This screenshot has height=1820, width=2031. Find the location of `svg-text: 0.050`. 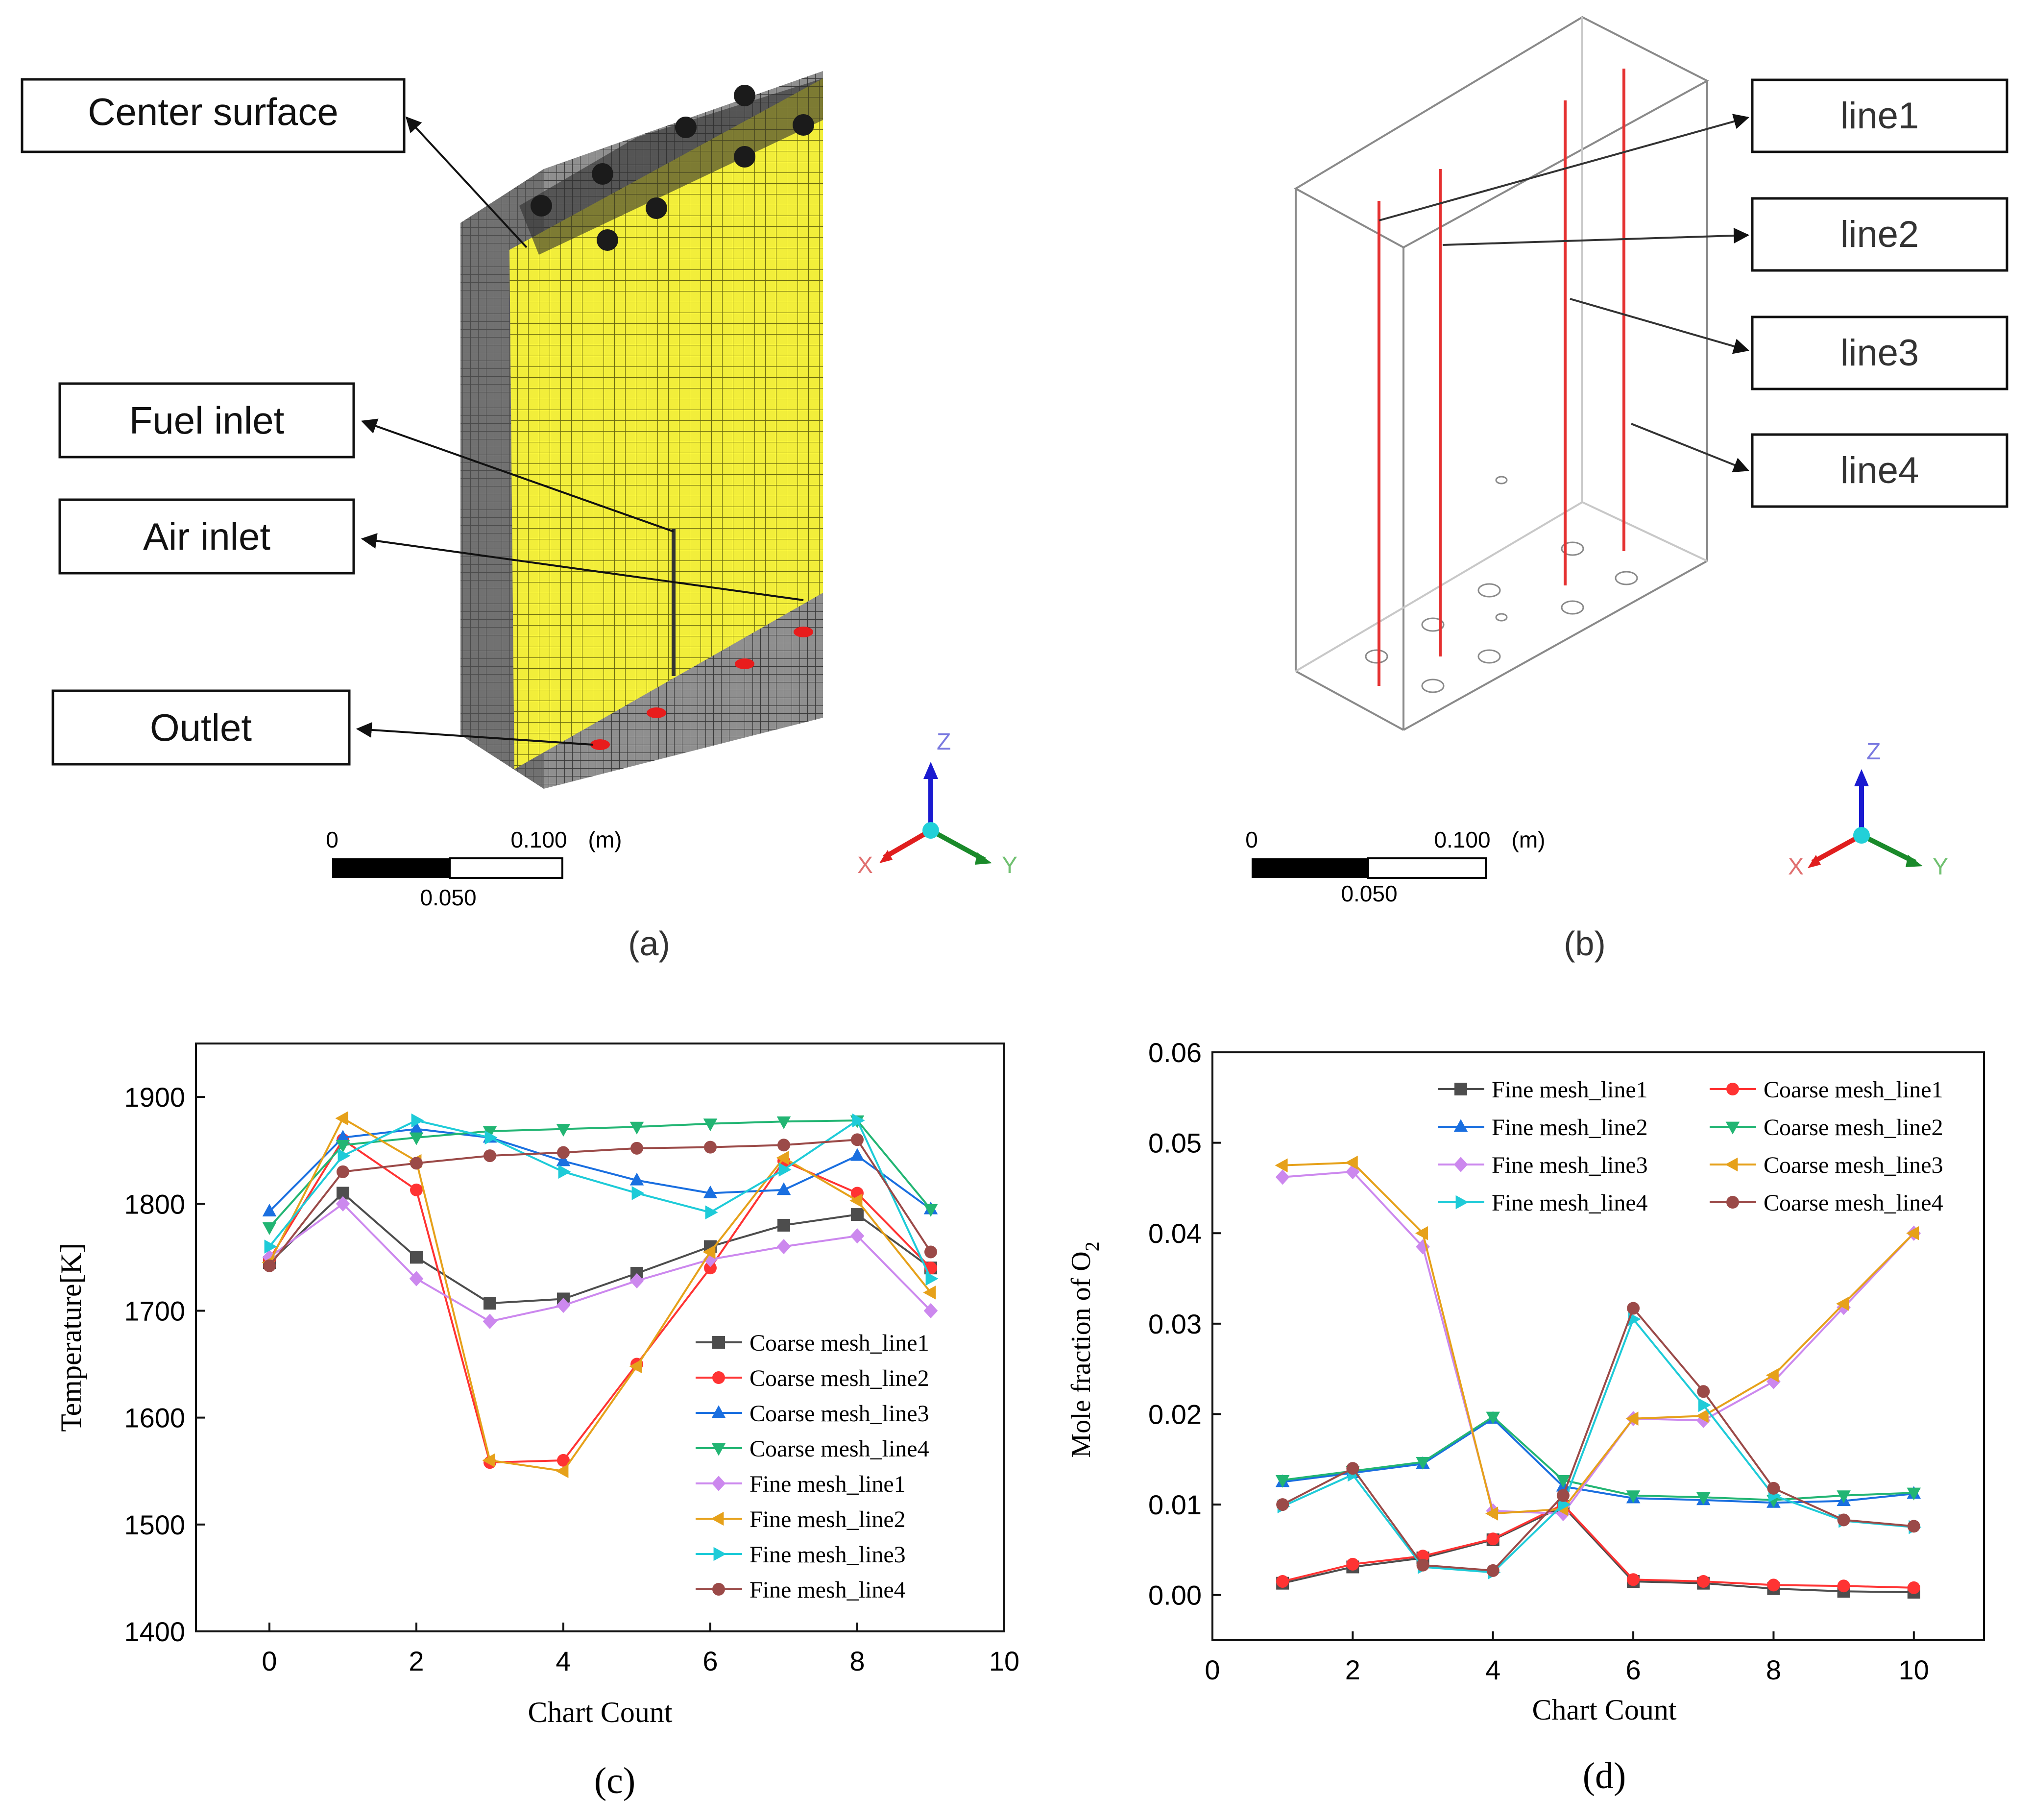

svg-text: 0.050 is located at coordinates (448, 897).